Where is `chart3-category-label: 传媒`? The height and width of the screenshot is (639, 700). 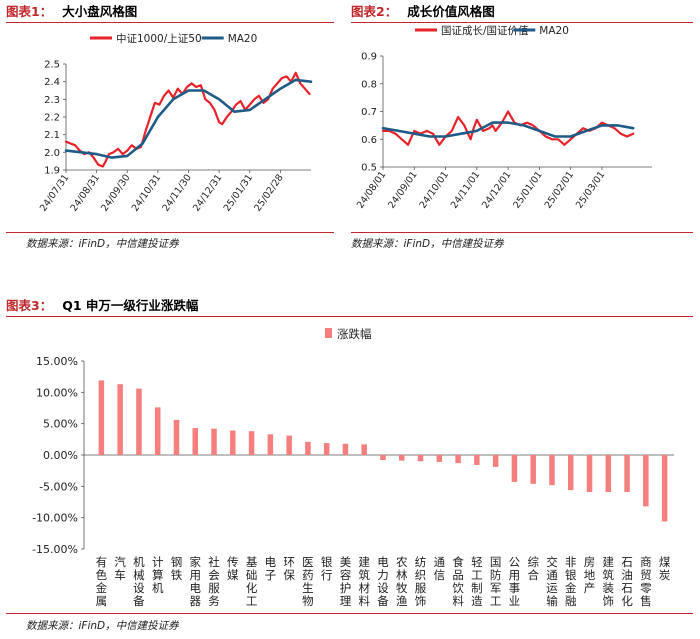 chart3-category-label: 传媒 is located at coordinates (233, 568).